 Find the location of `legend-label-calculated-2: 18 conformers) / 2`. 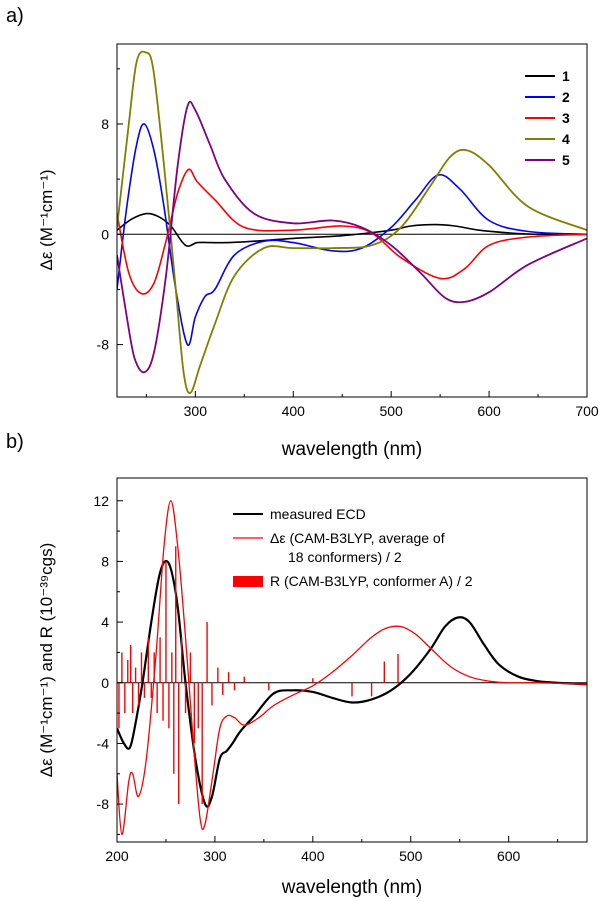

legend-label-calculated-2: 18 conformers) / 2 is located at coordinates (345, 557).